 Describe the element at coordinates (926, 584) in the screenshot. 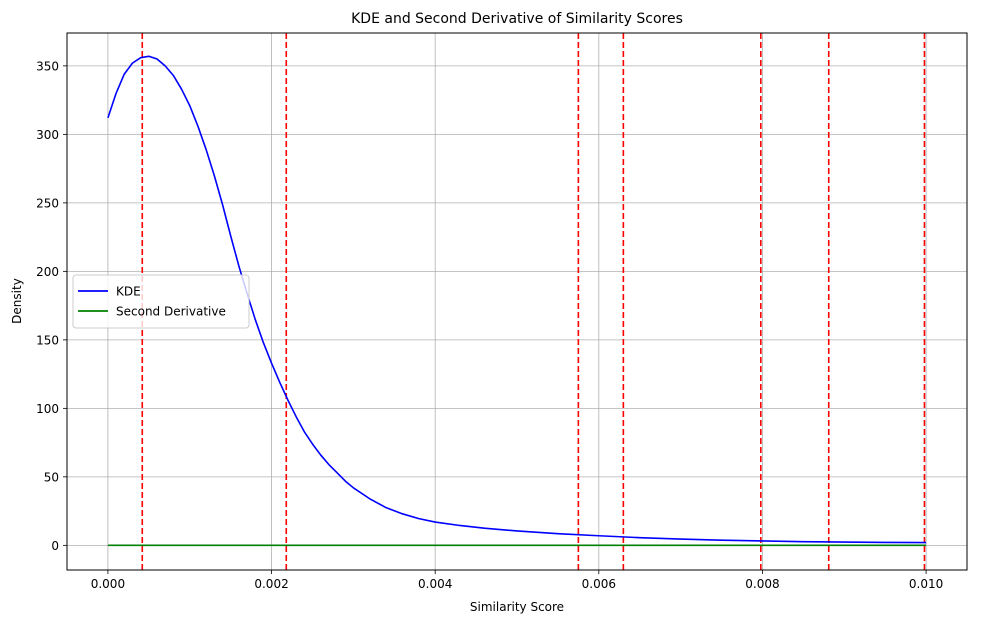

I see `x-tick-label: 0.010` at that location.